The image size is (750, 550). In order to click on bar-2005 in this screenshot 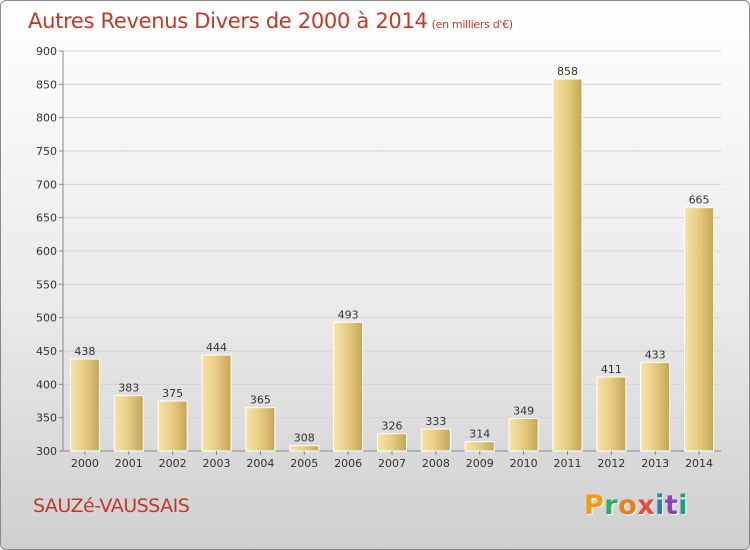, I will do `click(304, 448)`.